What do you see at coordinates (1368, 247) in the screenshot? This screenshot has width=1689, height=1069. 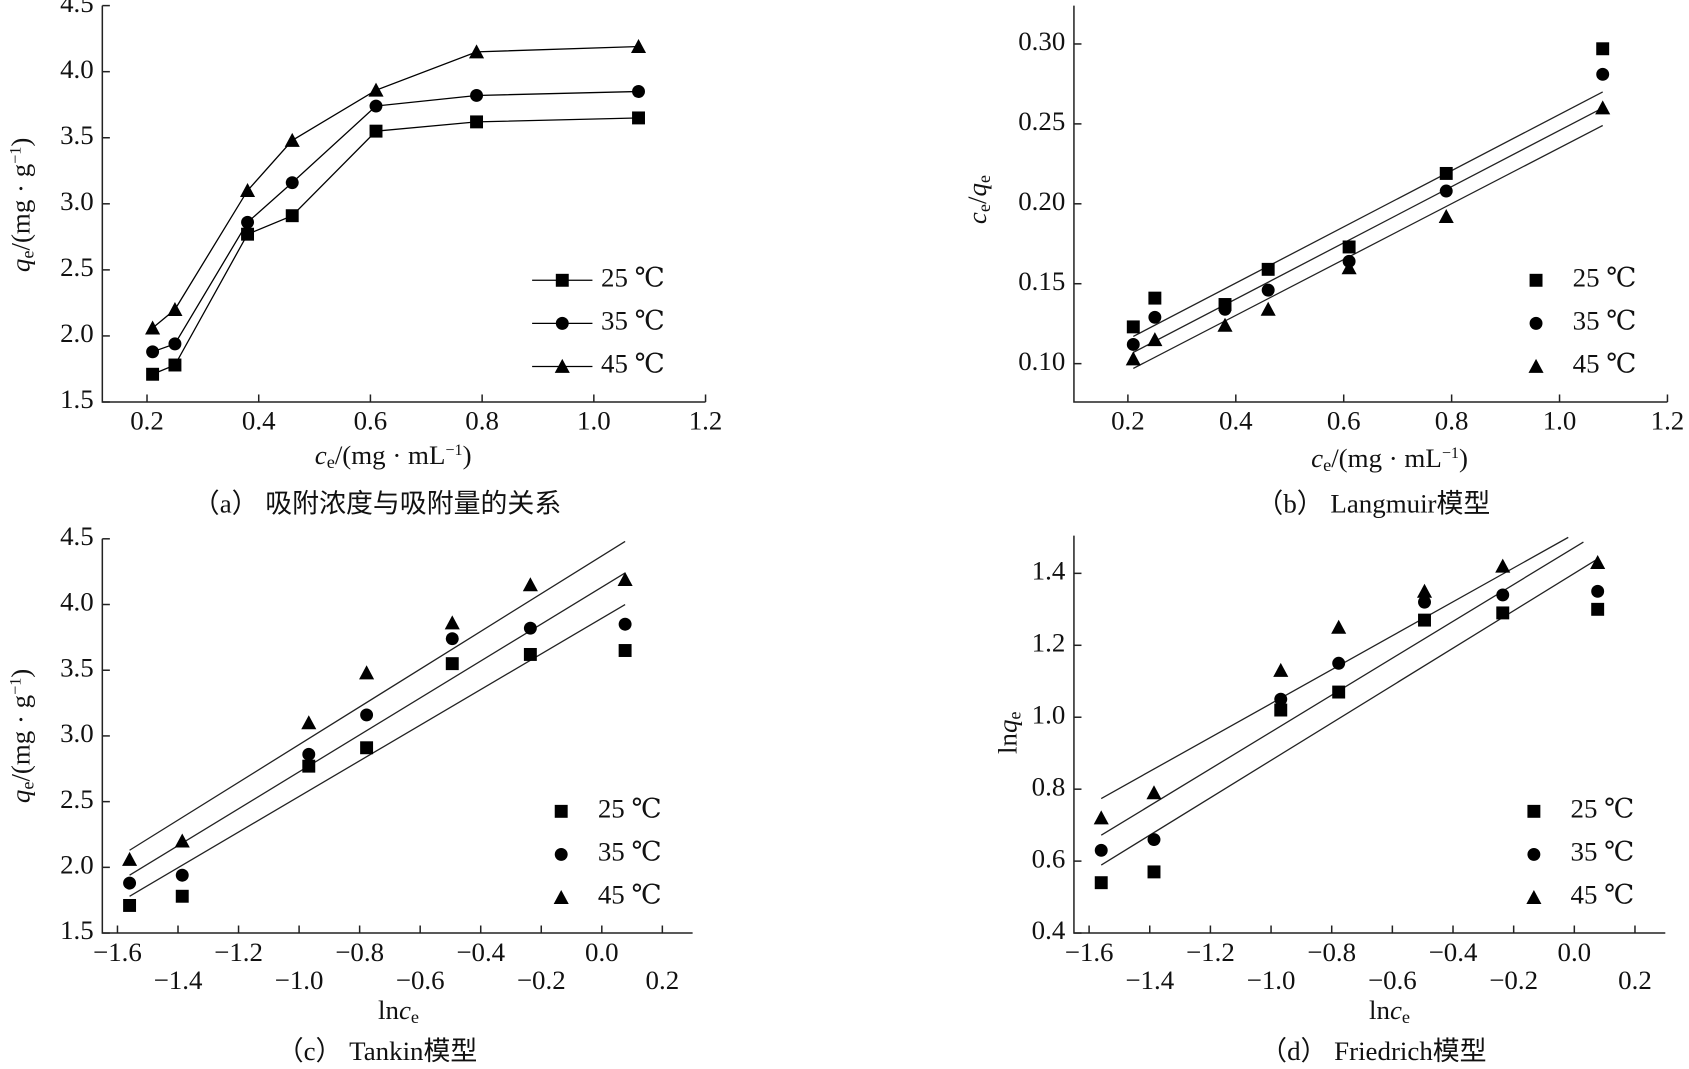 I see `fit-line` at bounding box center [1368, 247].